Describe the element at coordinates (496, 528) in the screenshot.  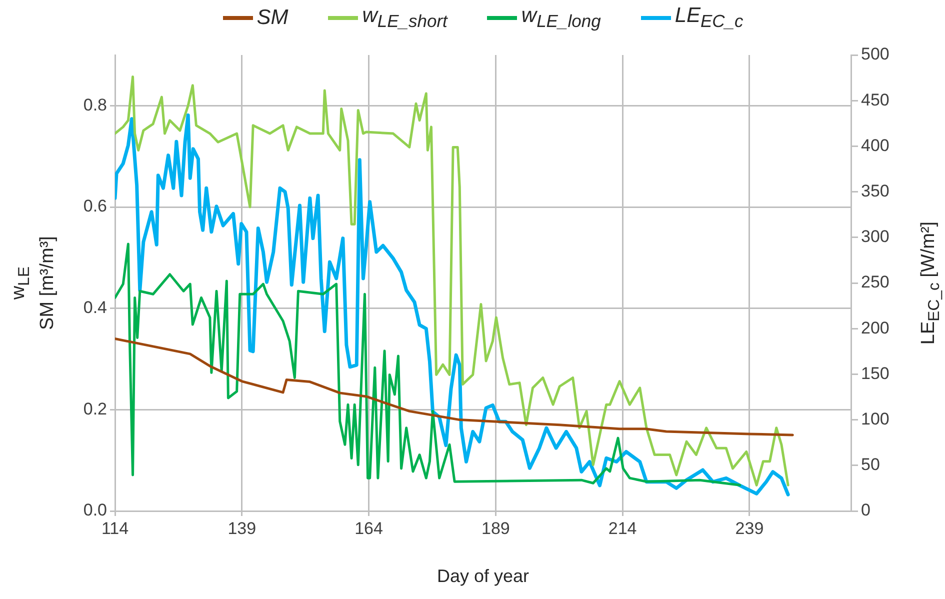
I see `x-tick-label: 189` at that location.